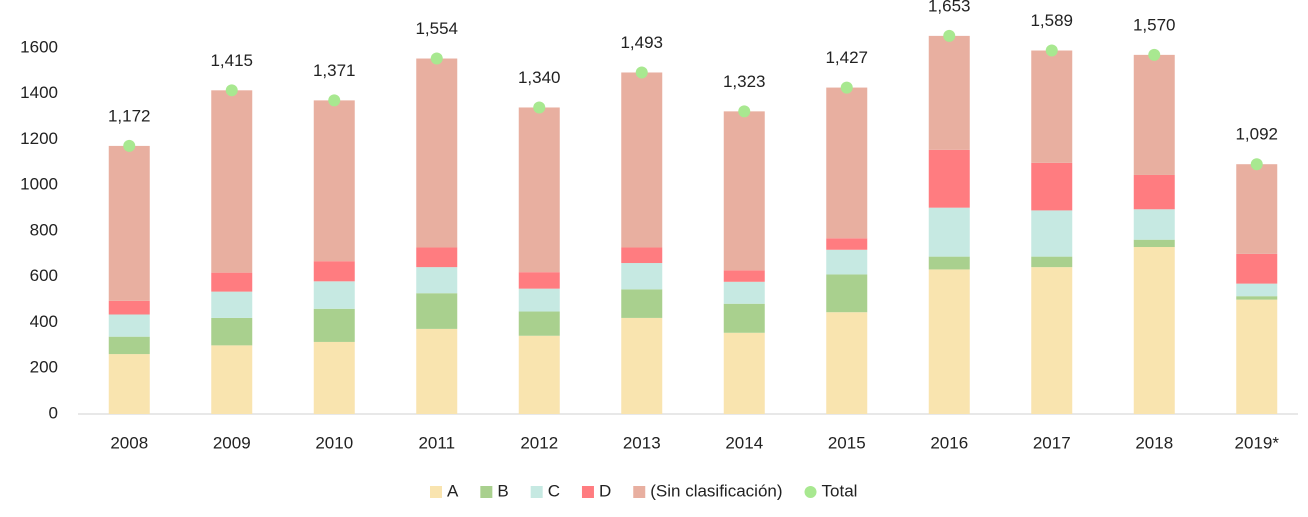 The height and width of the screenshot is (517, 1308). Describe the element at coordinates (334, 70) in the screenshot. I see `total-label: 1,371` at that location.